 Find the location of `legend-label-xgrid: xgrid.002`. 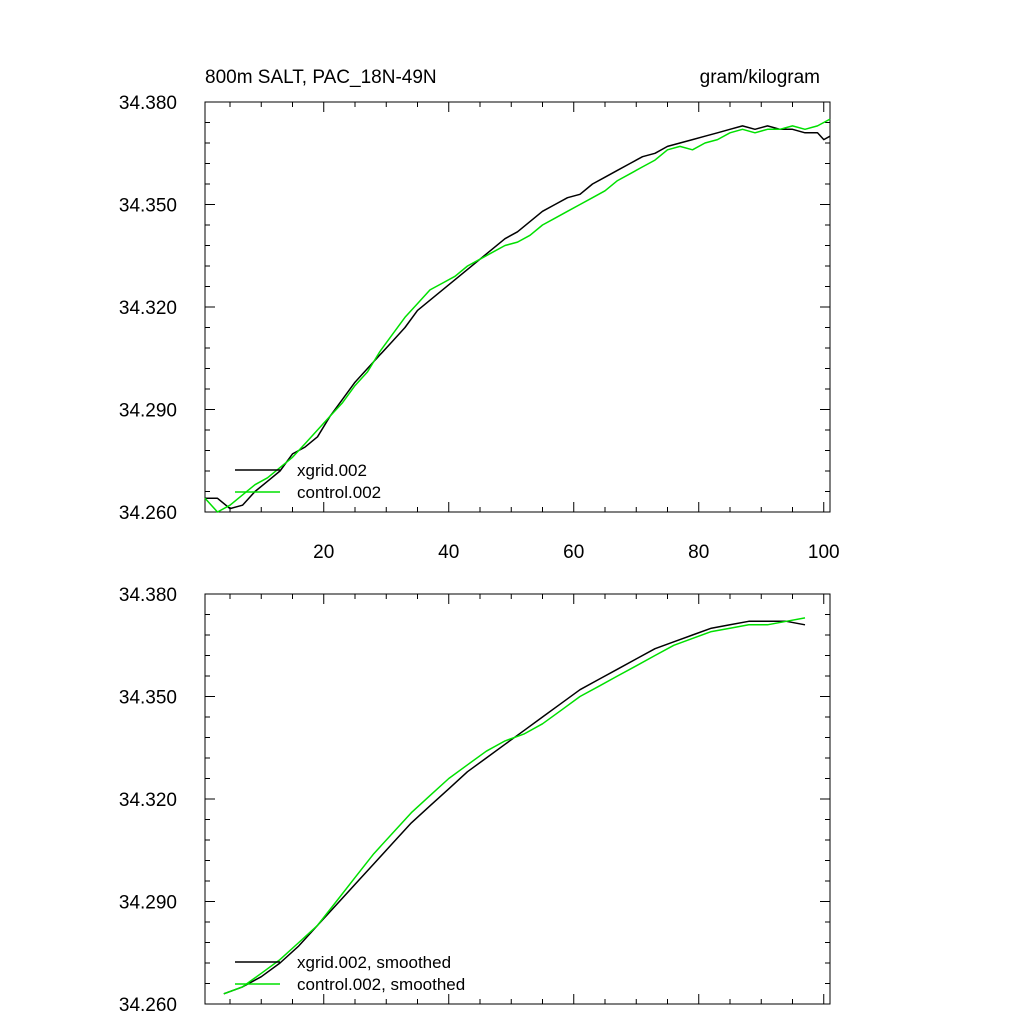

legend-label-xgrid: xgrid.002 is located at coordinates (332, 470).